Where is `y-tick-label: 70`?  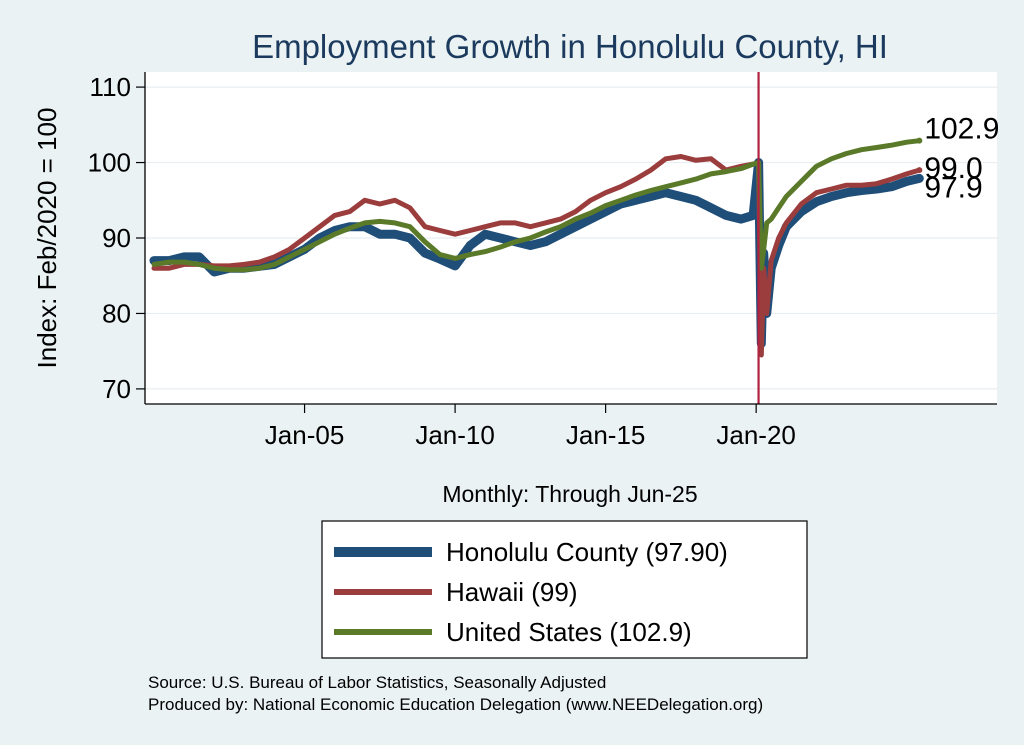 y-tick-label: 70 is located at coordinates (116, 389).